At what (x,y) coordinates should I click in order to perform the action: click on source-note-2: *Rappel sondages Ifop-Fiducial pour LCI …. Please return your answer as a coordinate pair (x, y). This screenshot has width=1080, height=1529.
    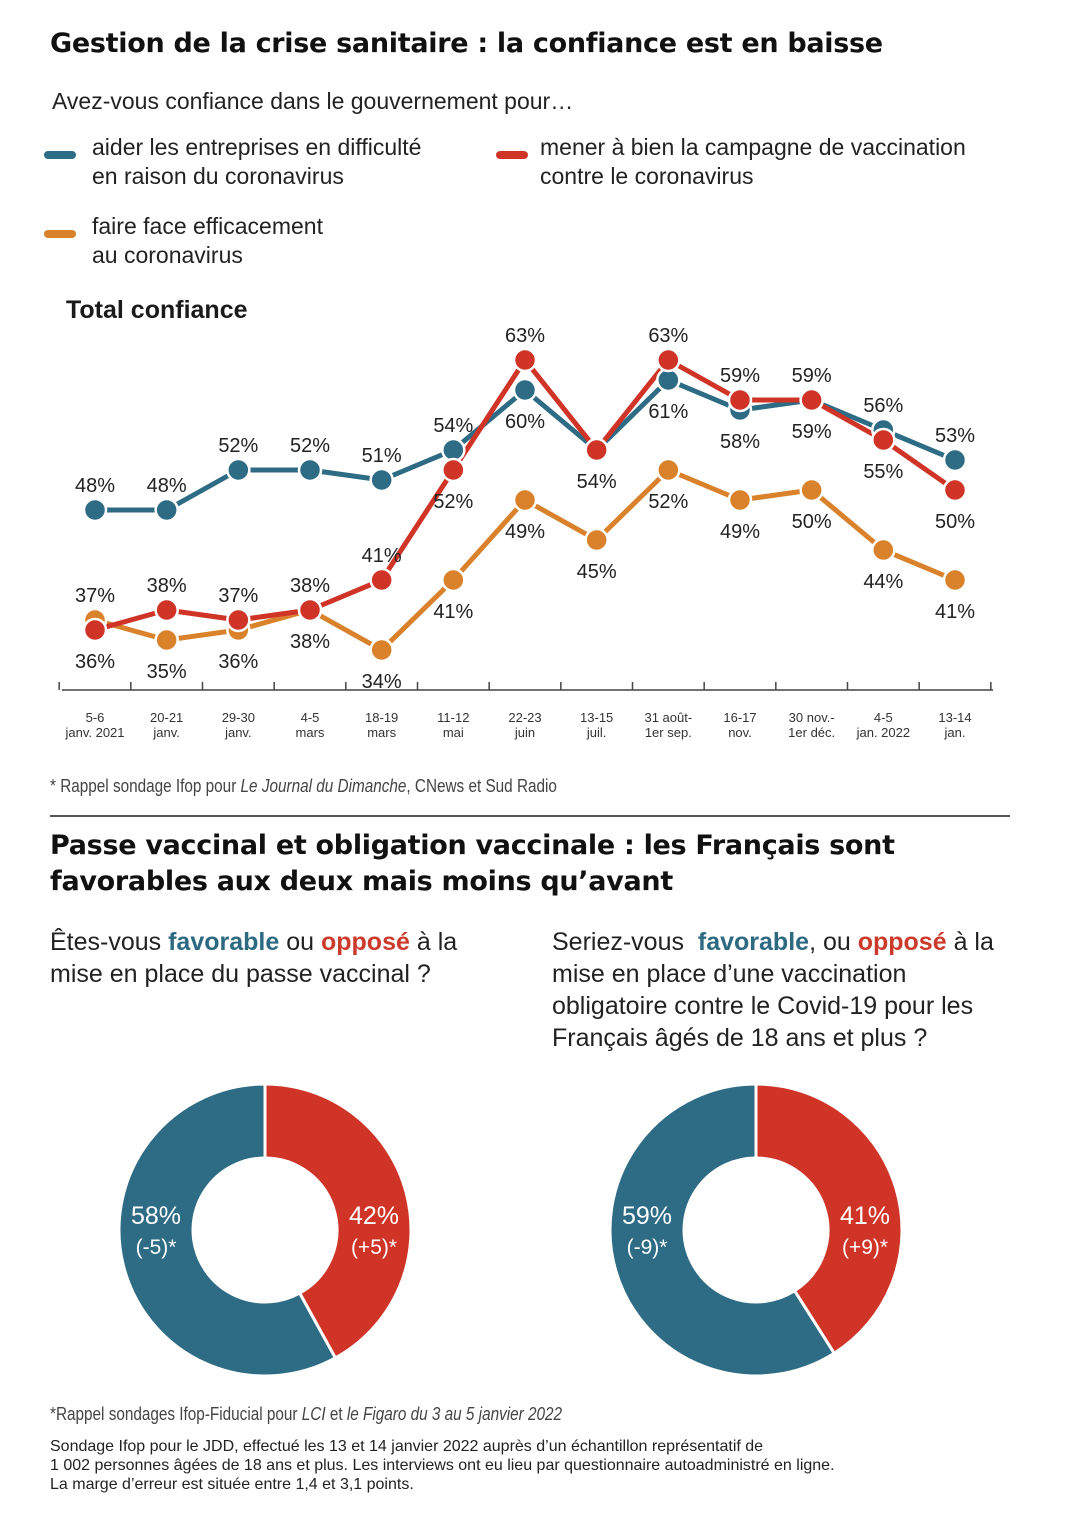
    Looking at the image, I should click on (306, 1414).